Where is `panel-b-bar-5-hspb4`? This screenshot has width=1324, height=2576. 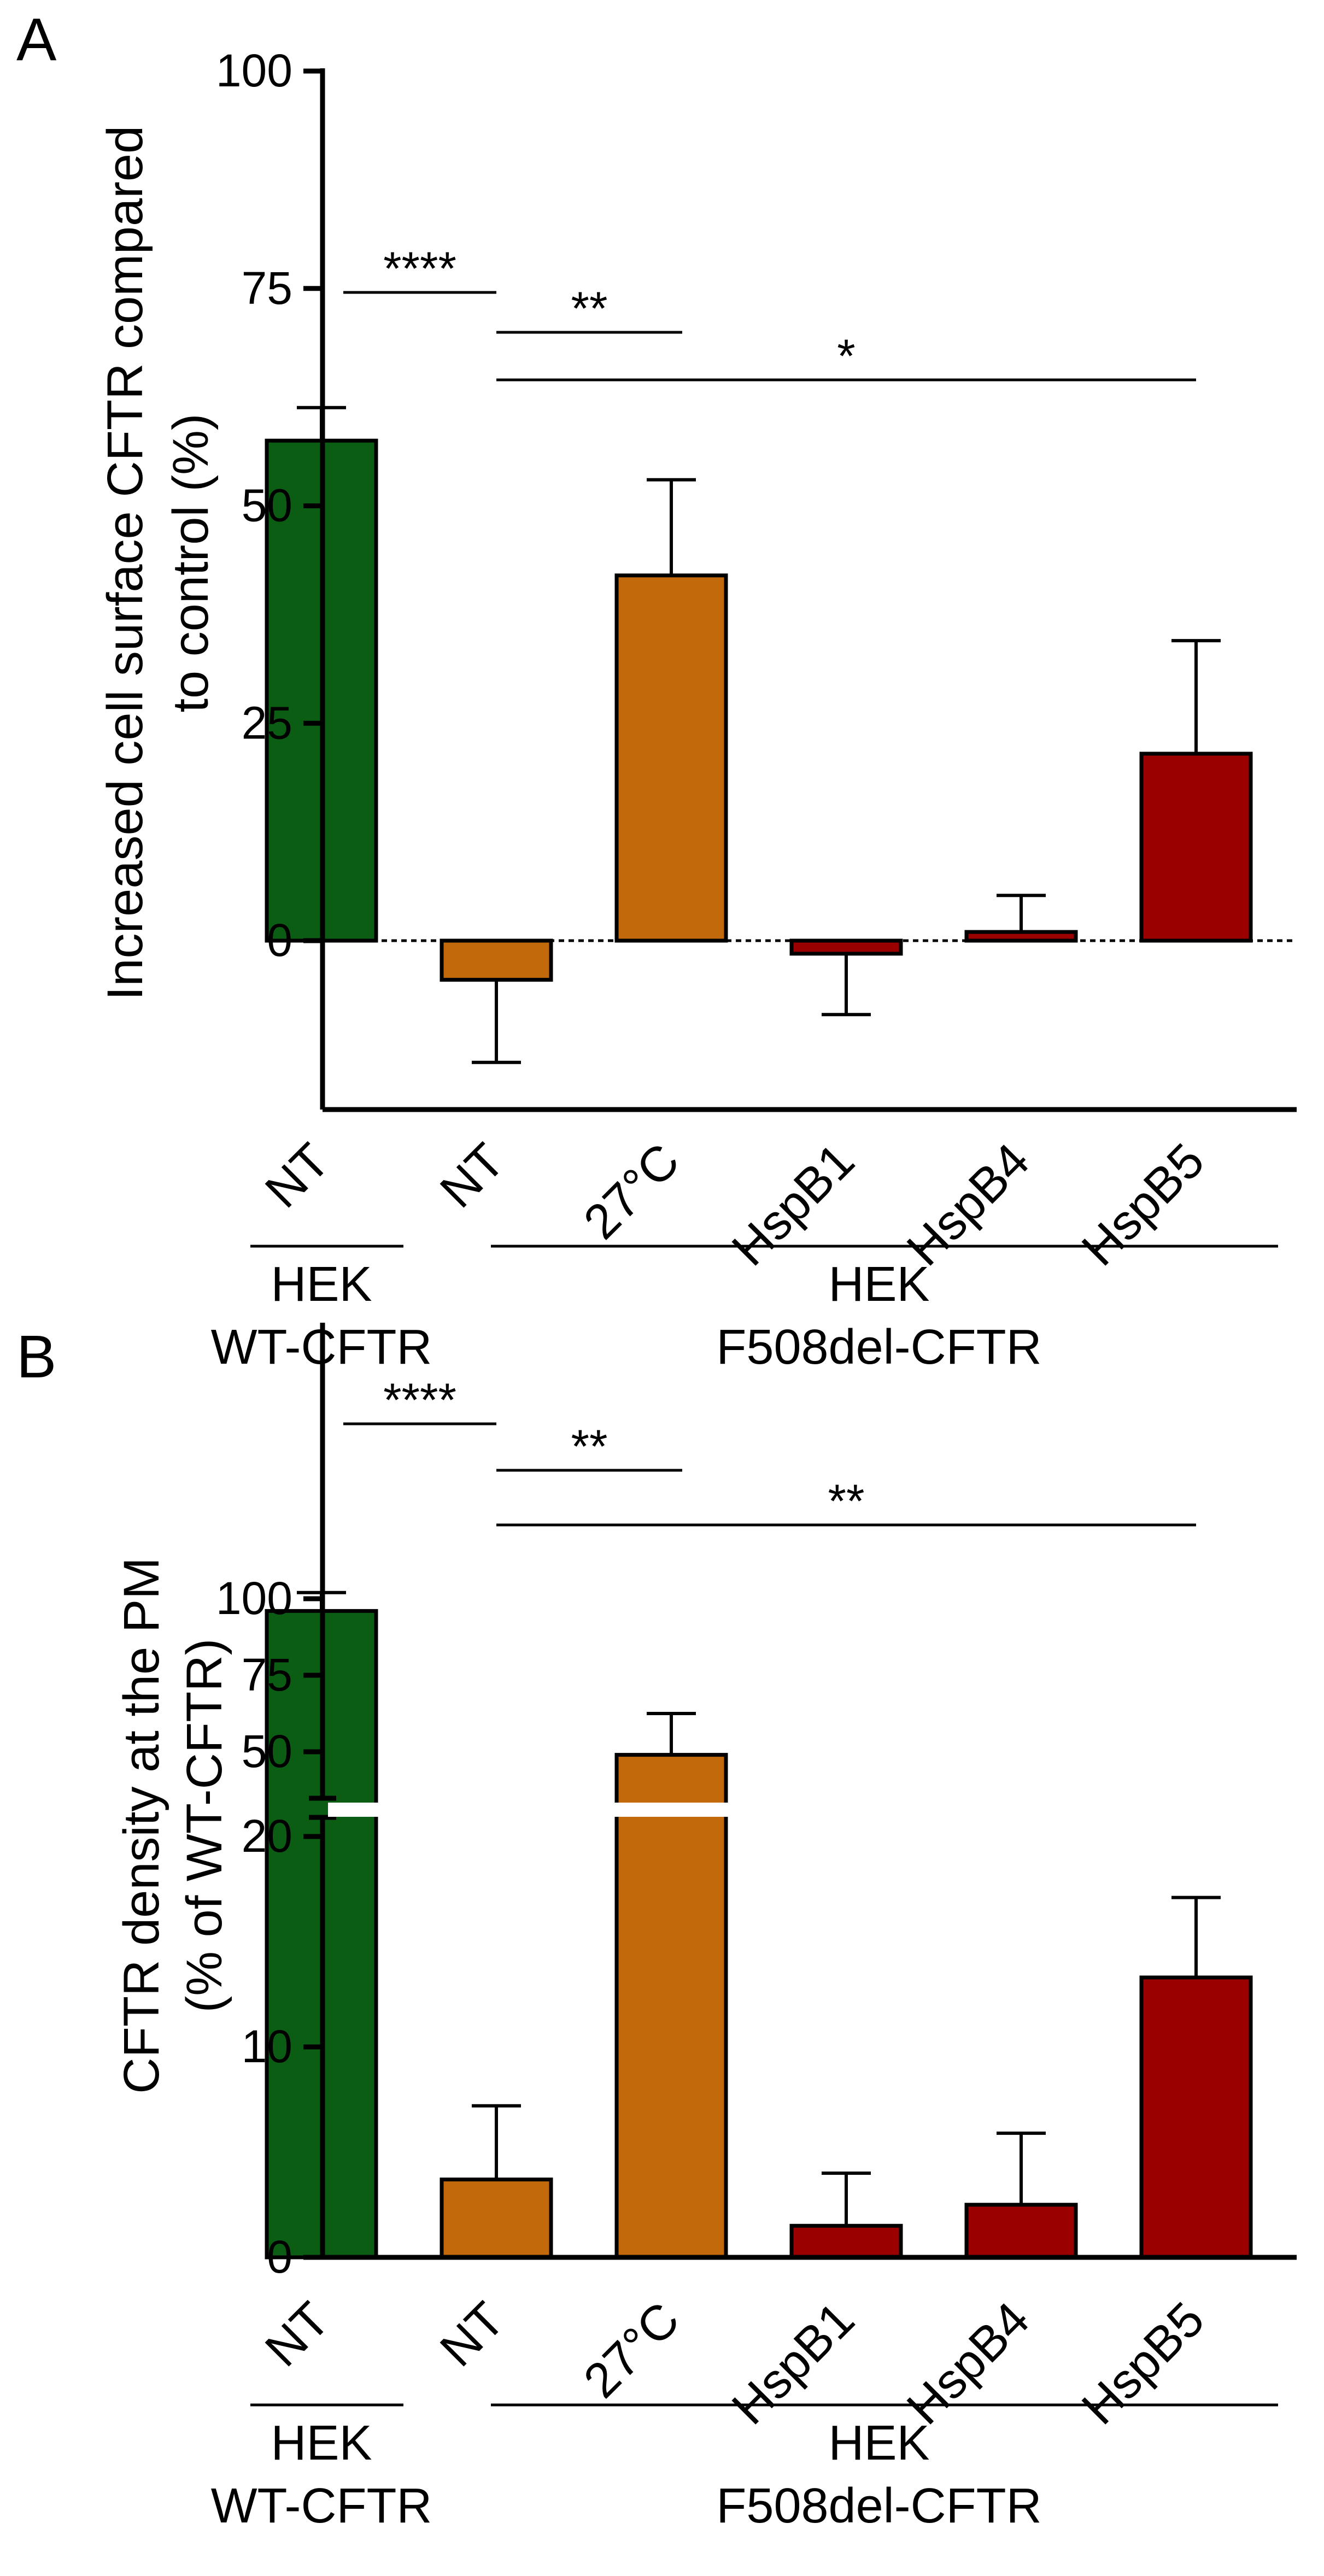 panel-b-bar-5-hspb4 is located at coordinates (1021, 2231).